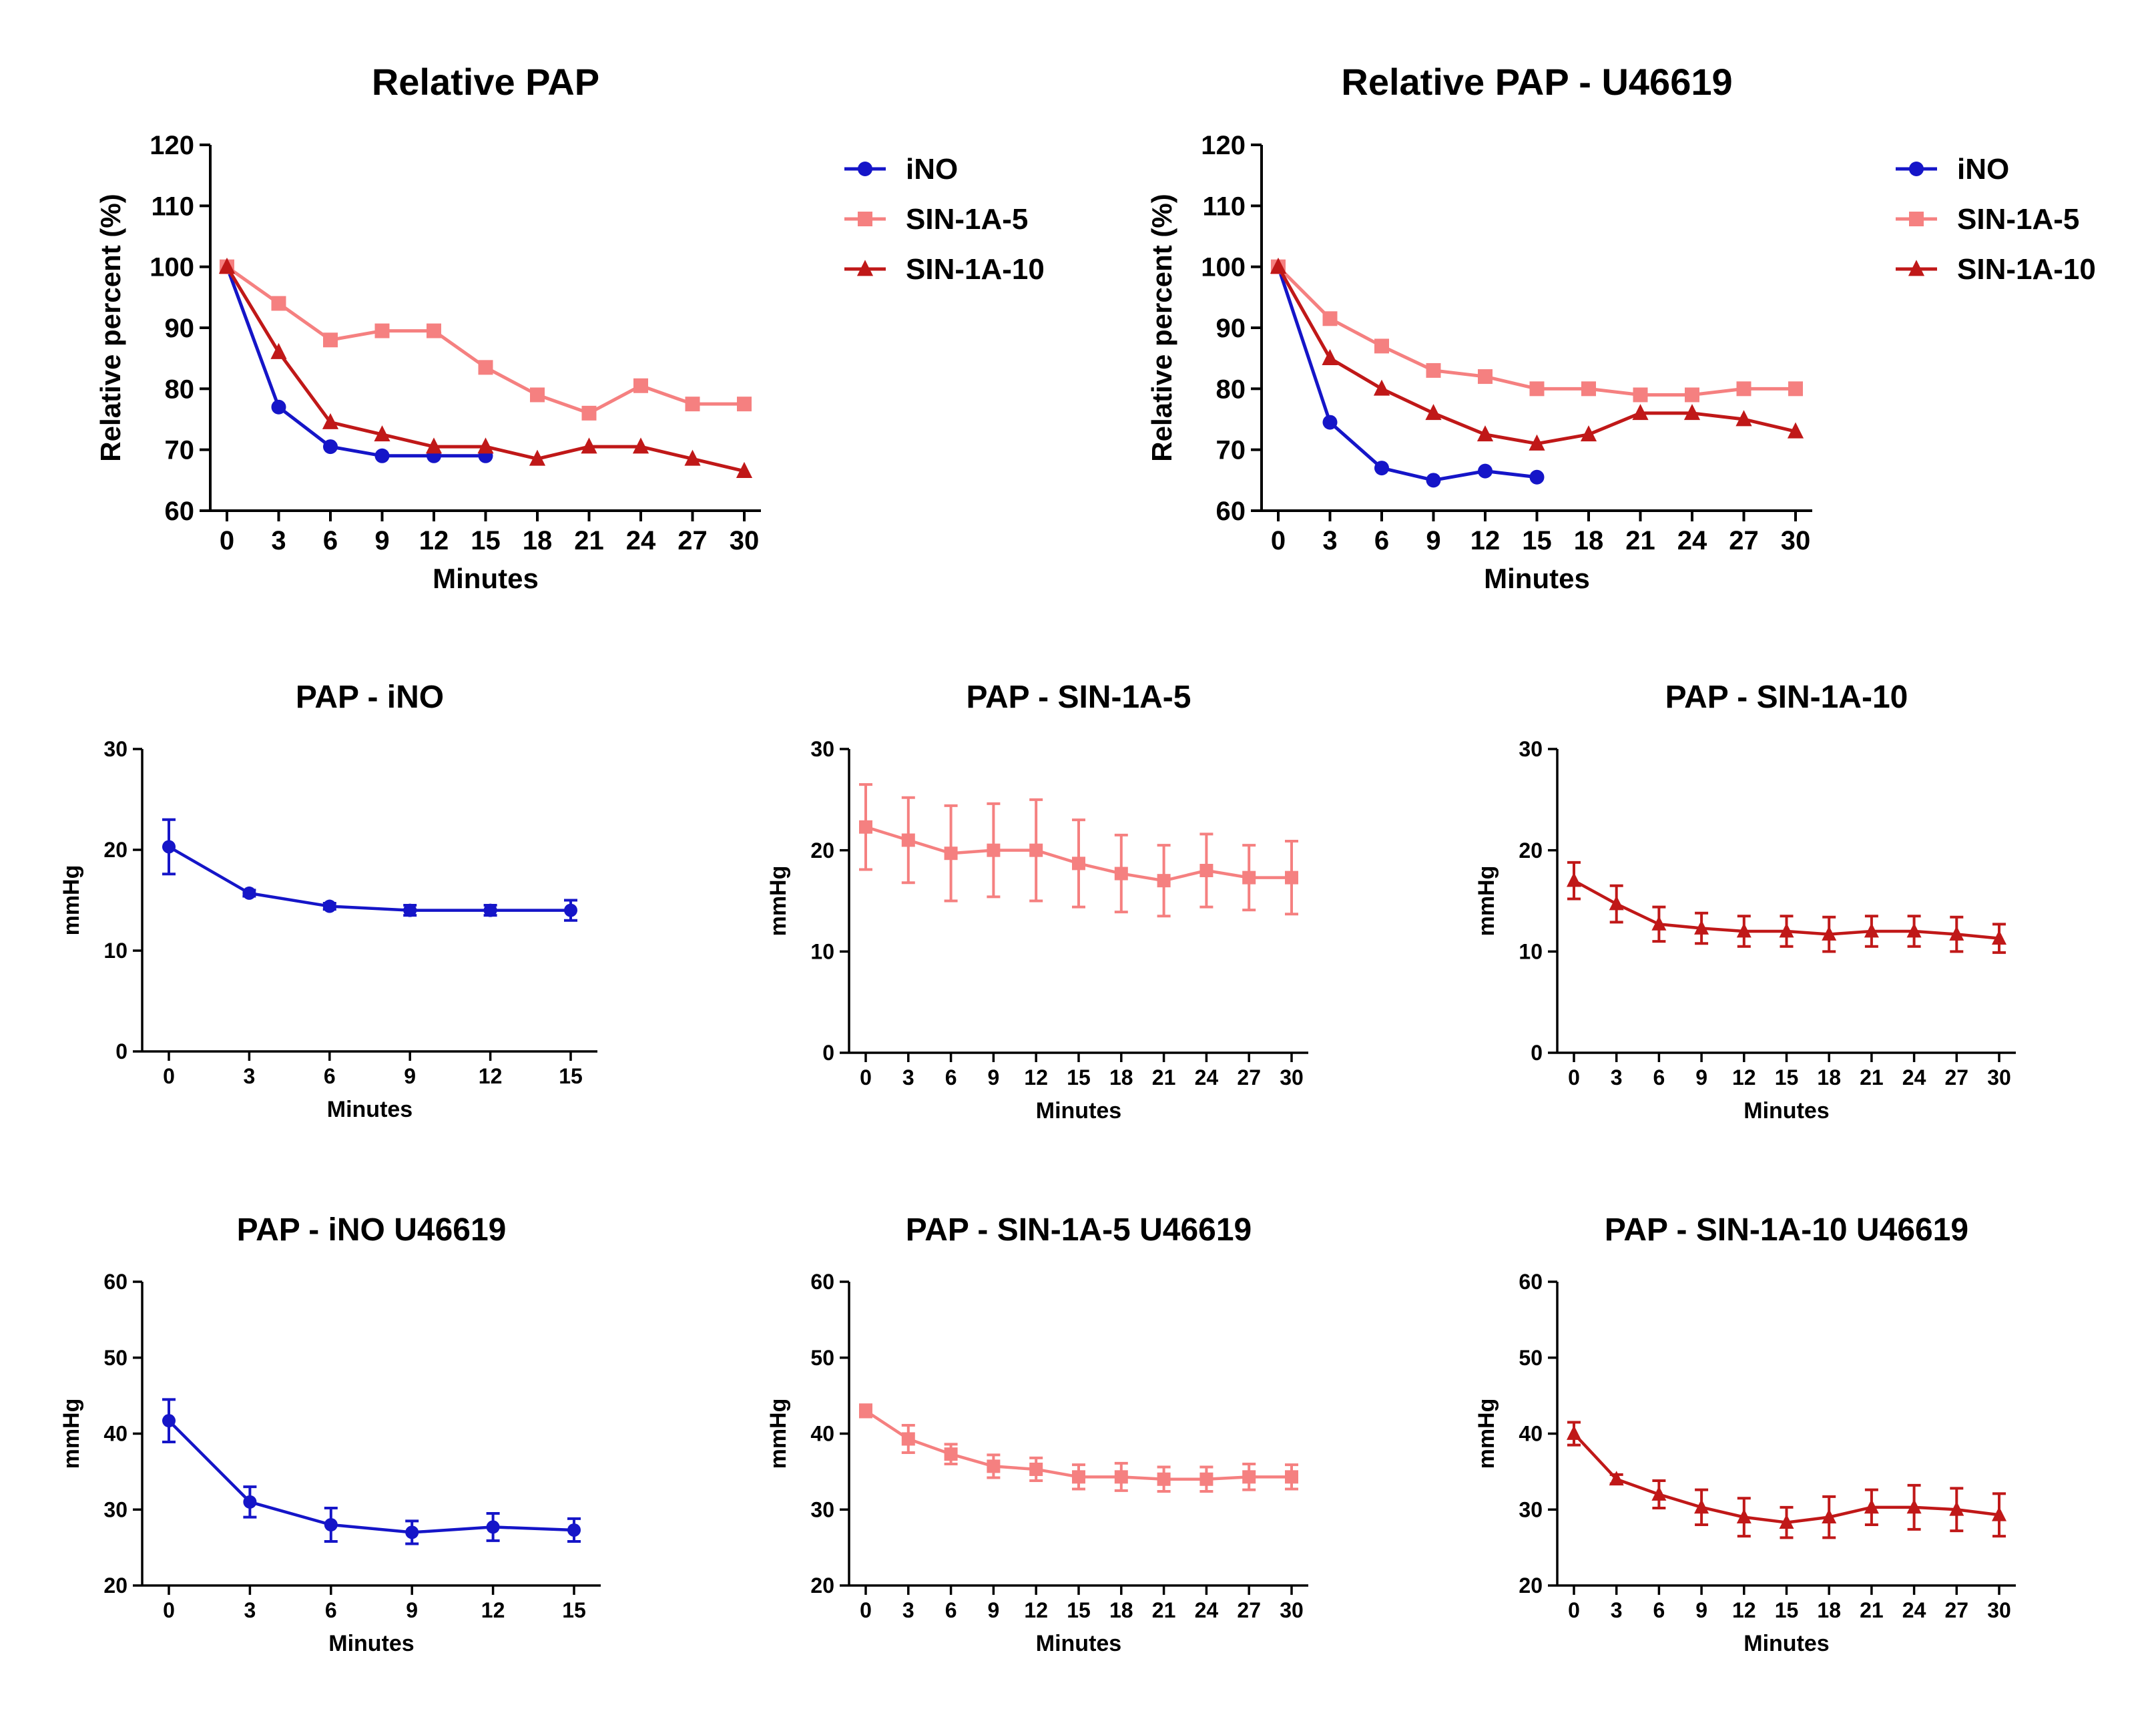 The height and width of the screenshot is (1709, 2156). Describe the element at coordinates (250, 1610) in the screenshot. I see `x-tick-label: 3` at that location.